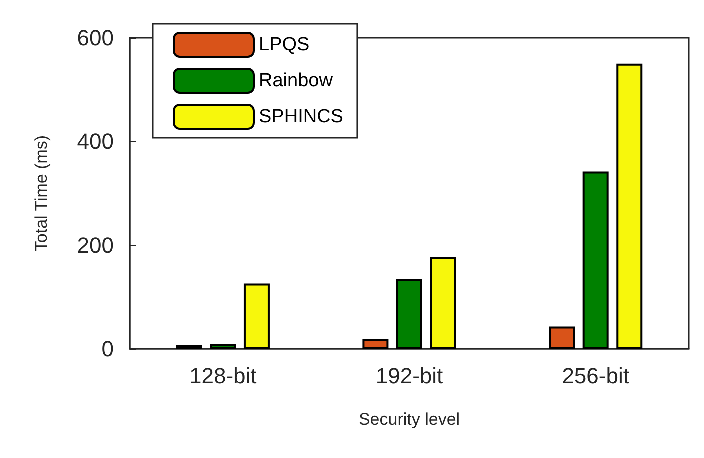 The image size is (704, 458). What do you see at coordinates (410, 376) in the screenshot?
I see `x-tick-label: 192-bit` at bounding box center [410, 376].